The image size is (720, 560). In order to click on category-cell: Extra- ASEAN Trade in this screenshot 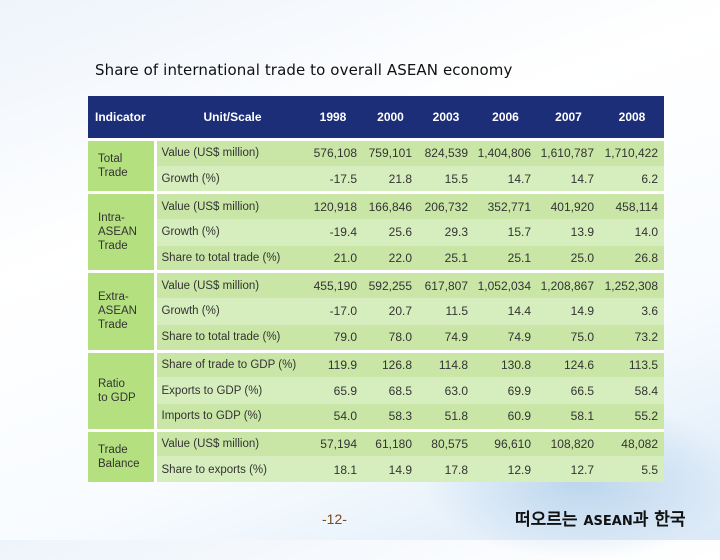, I will do `click(122, 310)`.